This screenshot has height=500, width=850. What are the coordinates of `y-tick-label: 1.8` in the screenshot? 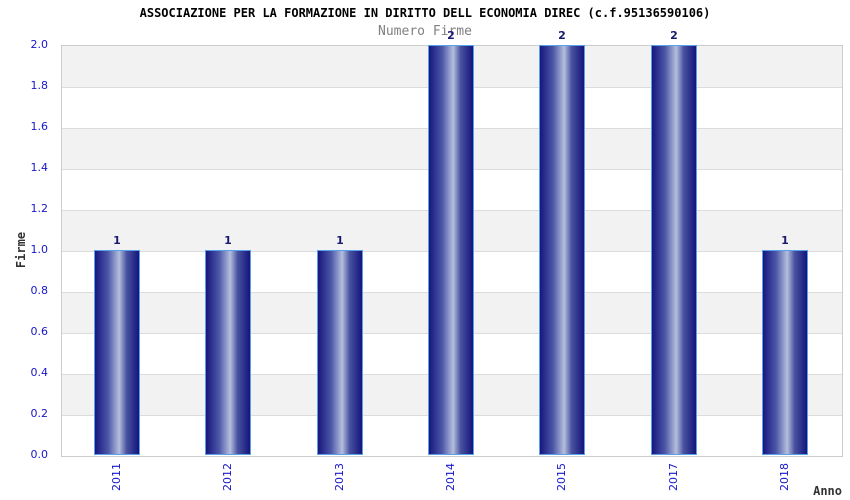 It's located at (39, 85).